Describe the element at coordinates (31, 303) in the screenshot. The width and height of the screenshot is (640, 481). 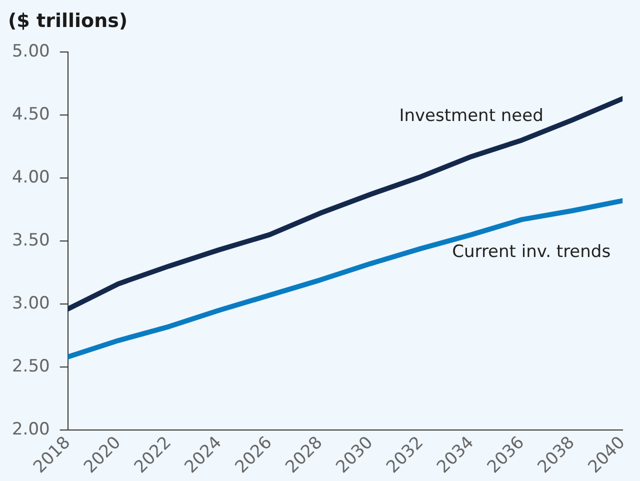
I see `y-tick-label: 3.00` at that location.